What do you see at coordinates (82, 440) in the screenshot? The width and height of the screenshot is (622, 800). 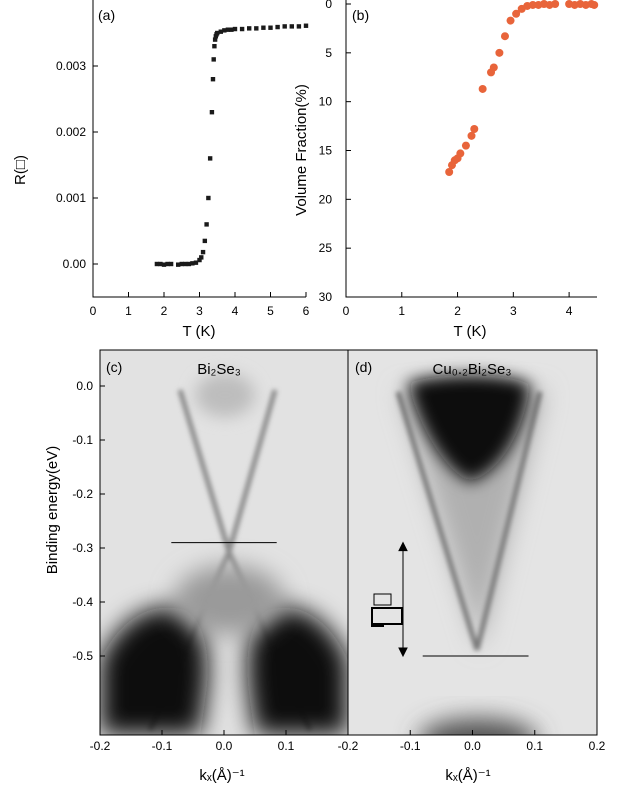 I see `panel-c-ytick-label: -0.1` at bounding box center [82, 440].